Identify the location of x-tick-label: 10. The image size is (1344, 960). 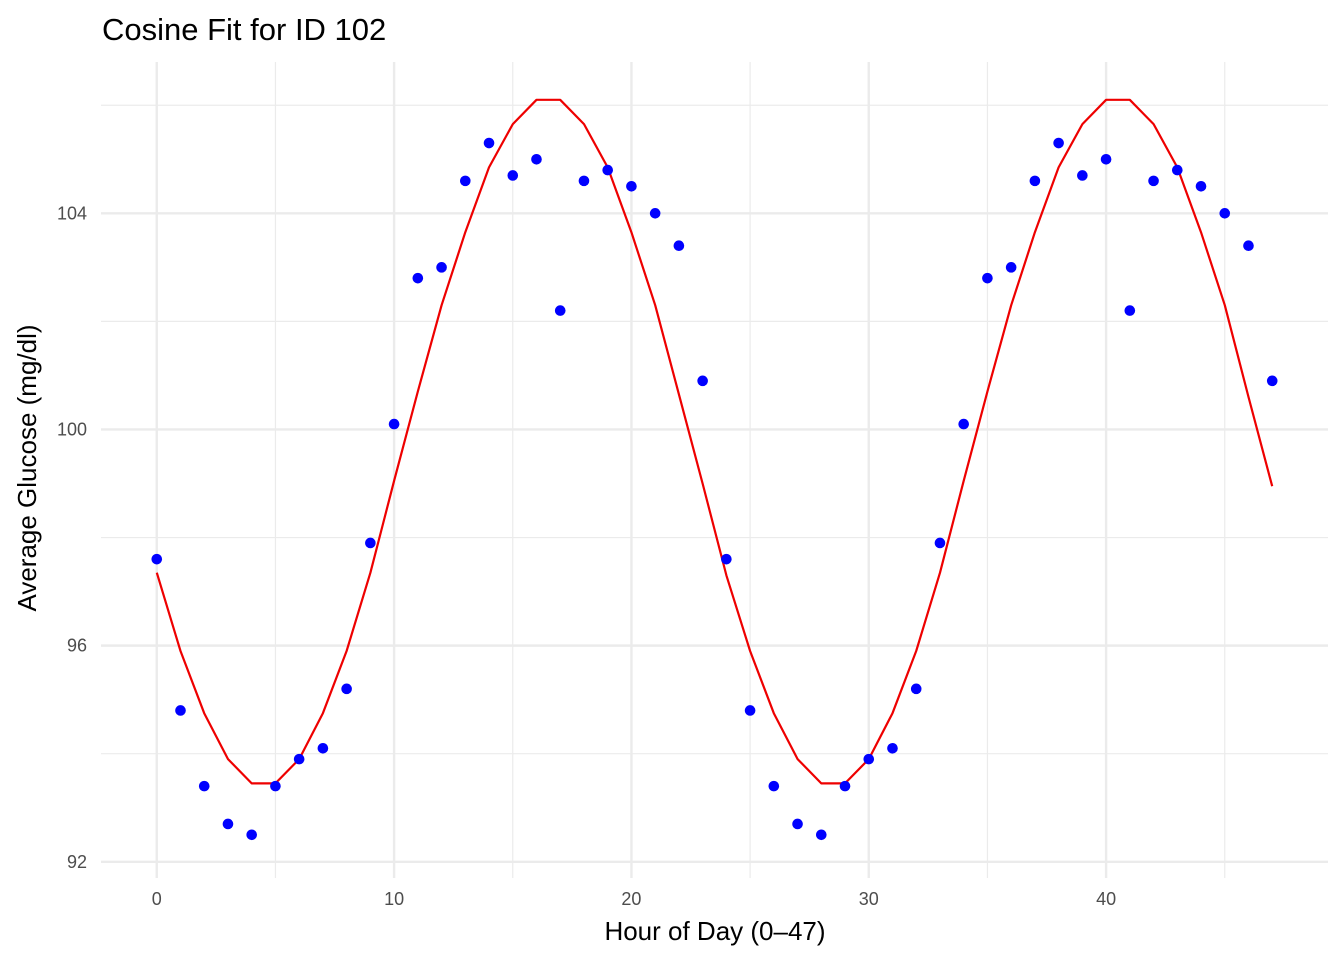
(394, 899).